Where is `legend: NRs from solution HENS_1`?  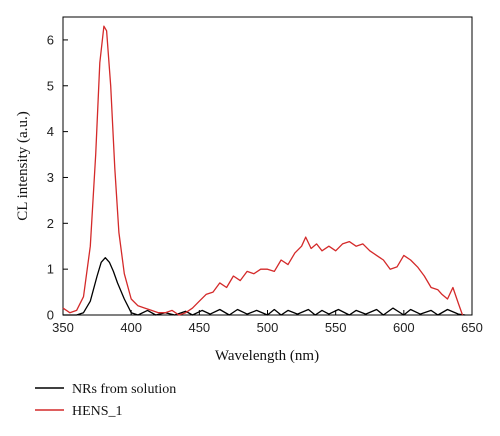
legend: NRs from solution HENS_1 is located at coordinates (105, 400).